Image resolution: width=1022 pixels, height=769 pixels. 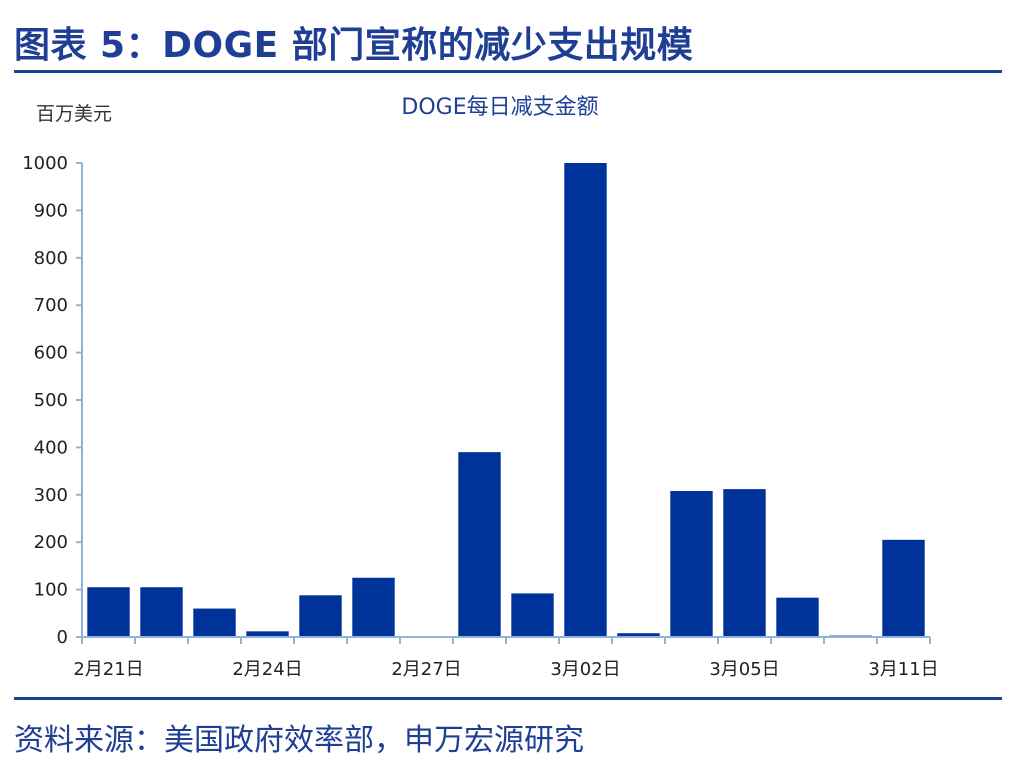 What do you see at coordinates (744, 563) in the screenshot?
I see `bar-3月05日` at bounding box center [744, 563].